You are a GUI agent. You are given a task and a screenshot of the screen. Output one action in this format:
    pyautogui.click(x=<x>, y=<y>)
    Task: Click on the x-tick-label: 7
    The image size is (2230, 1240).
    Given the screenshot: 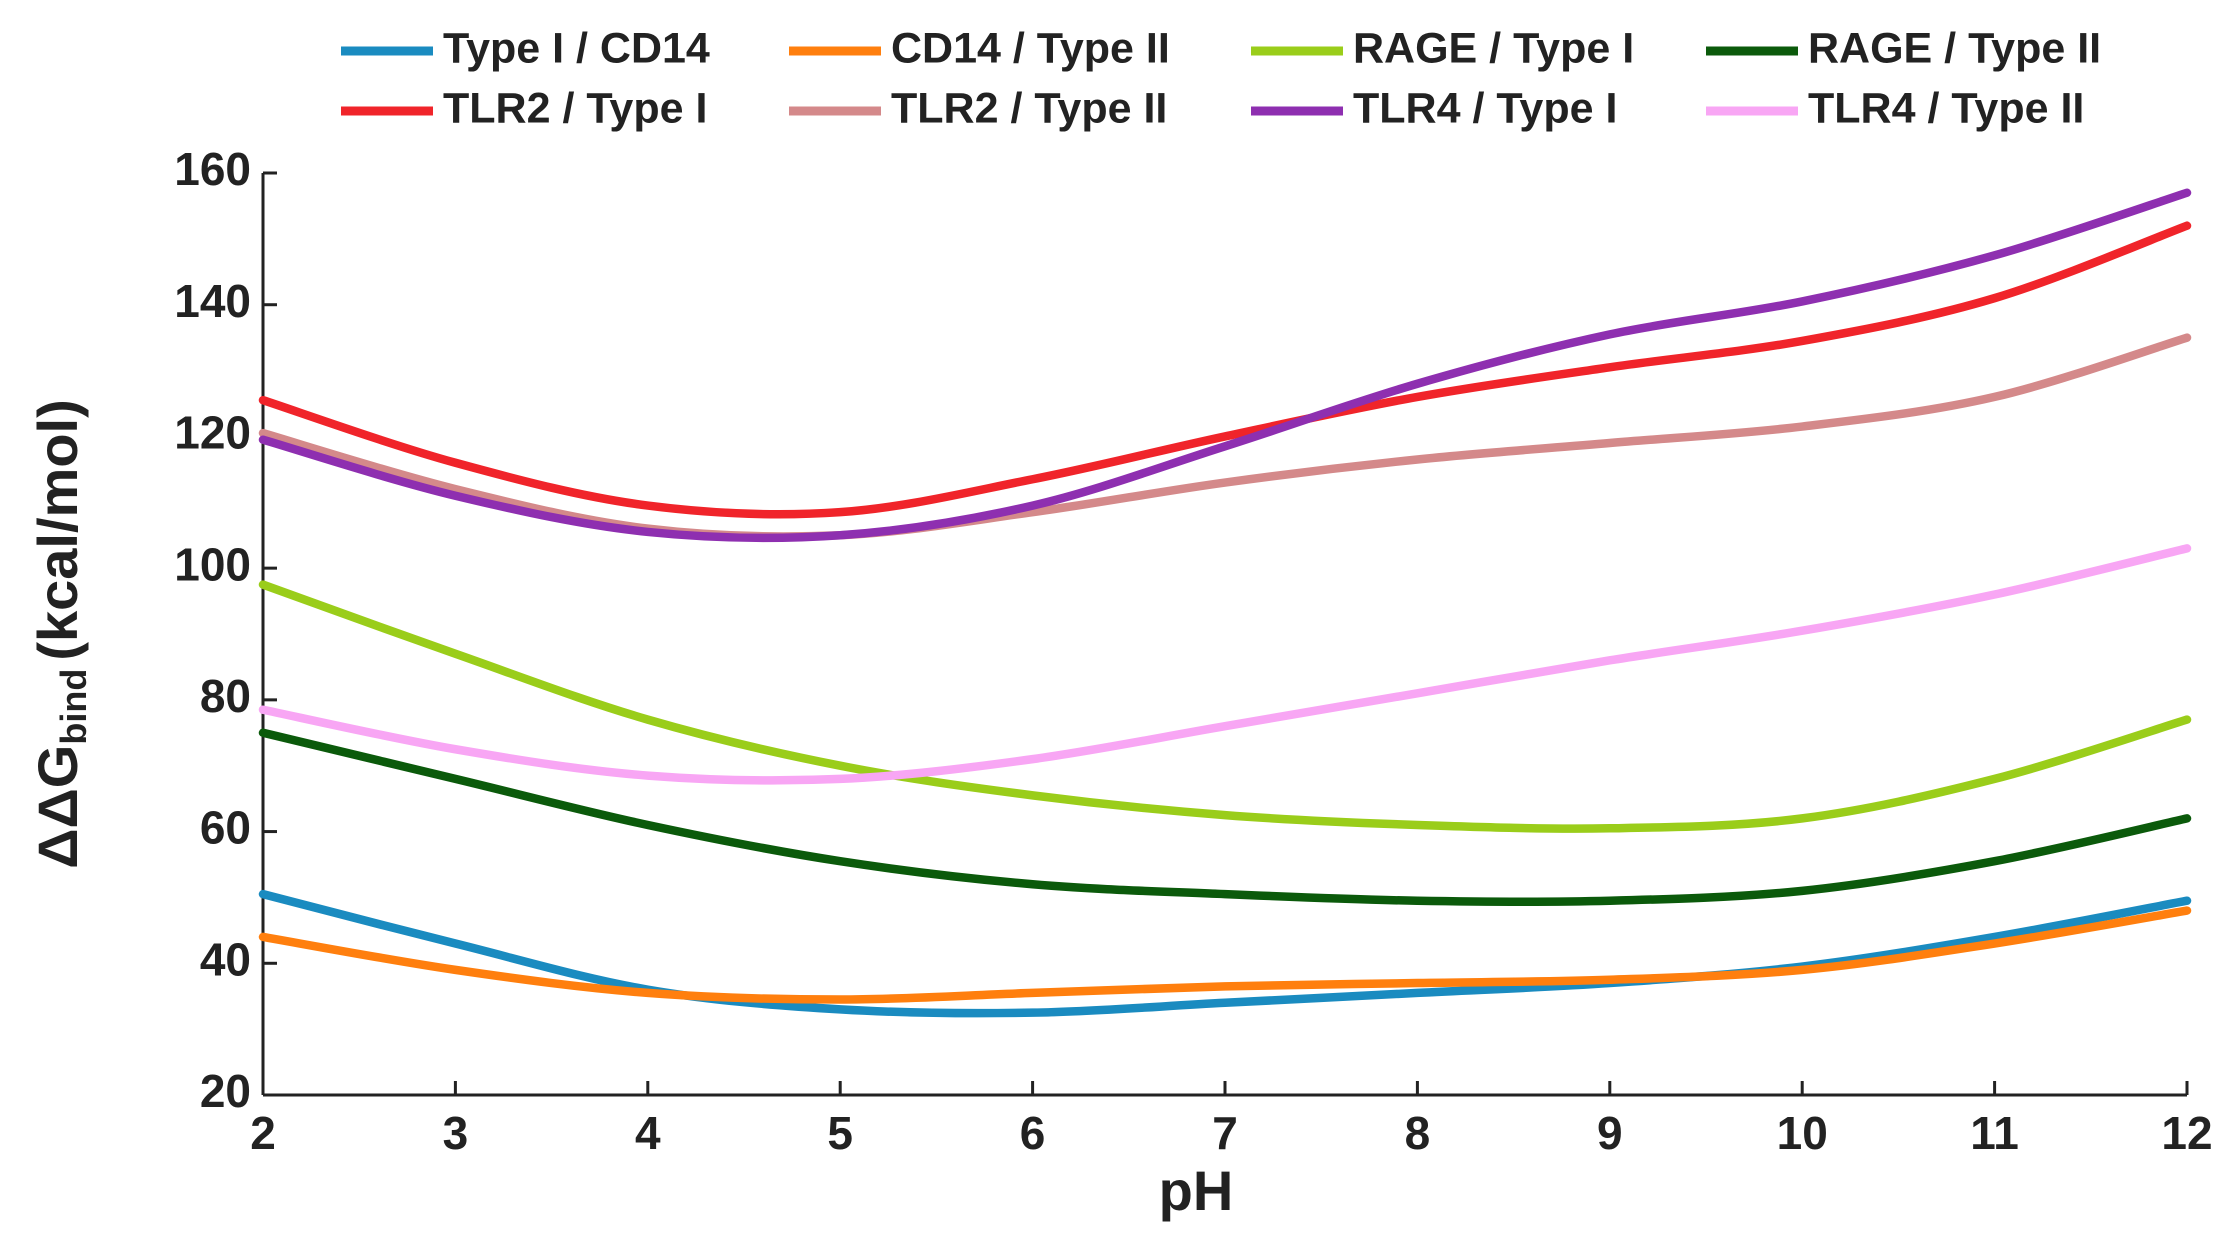 What is the action you would take?
    pyautogui.click(x=1225, y=1133)
    